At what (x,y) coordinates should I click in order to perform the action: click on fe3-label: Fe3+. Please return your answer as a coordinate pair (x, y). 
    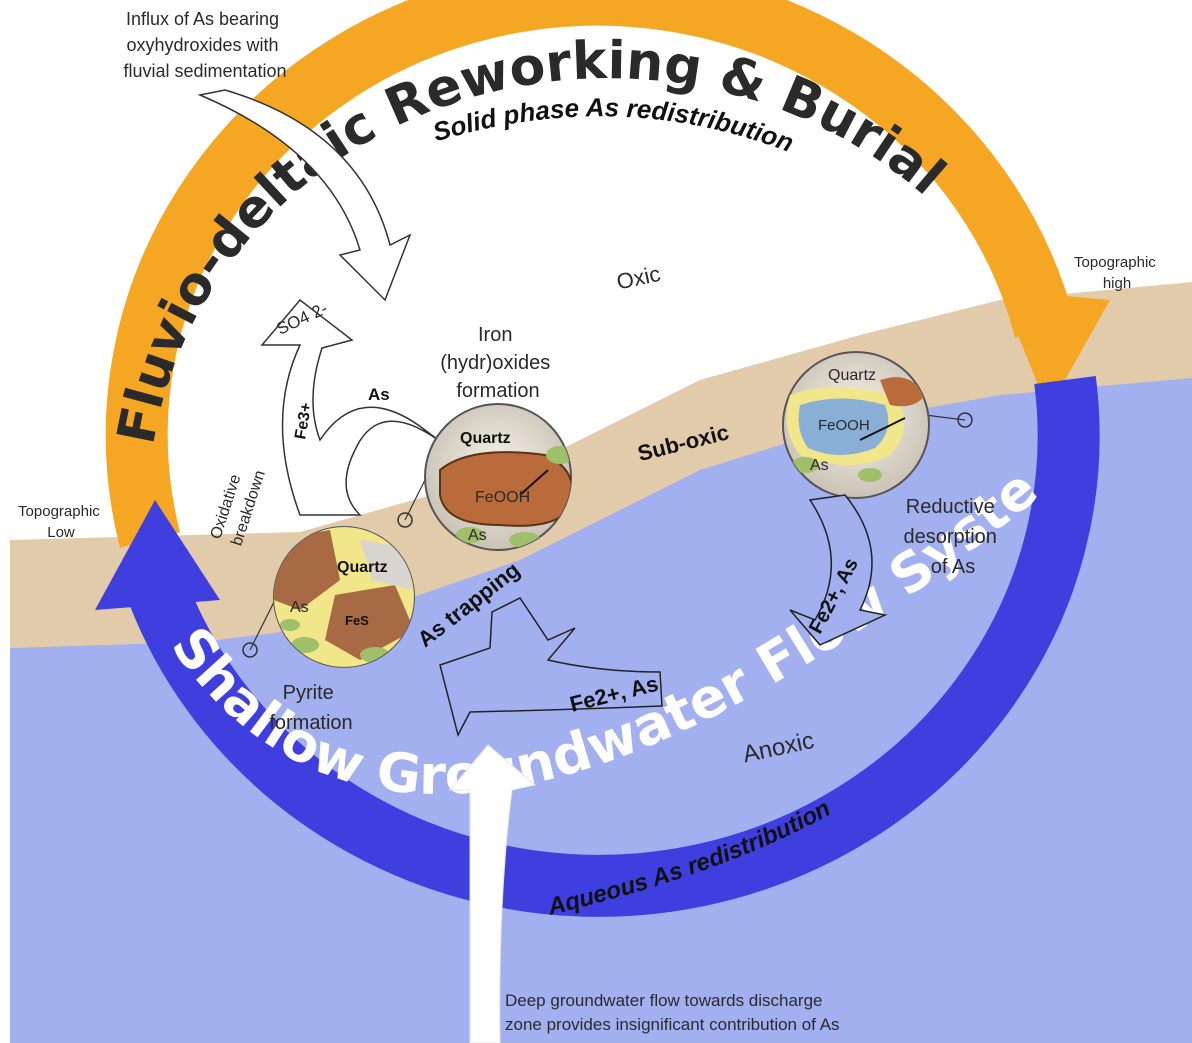
    Looking at the image, I should click on (303, 420).